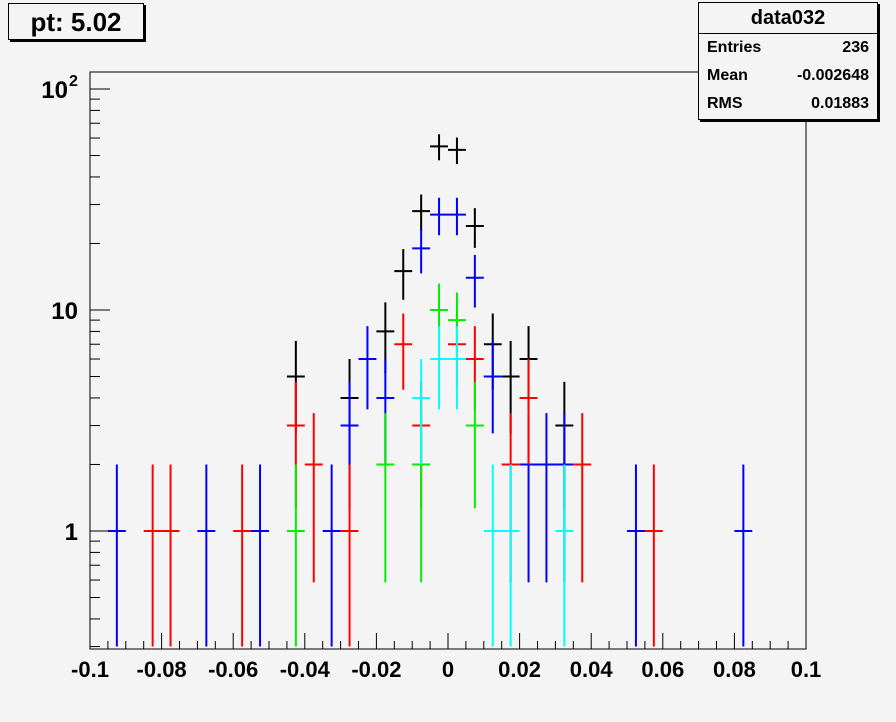 The image size is (896, 722). What do you see at coordinates (727, 75) in the screenshot?
I see `stats-label: Mean` at bounding box center [727, 75].